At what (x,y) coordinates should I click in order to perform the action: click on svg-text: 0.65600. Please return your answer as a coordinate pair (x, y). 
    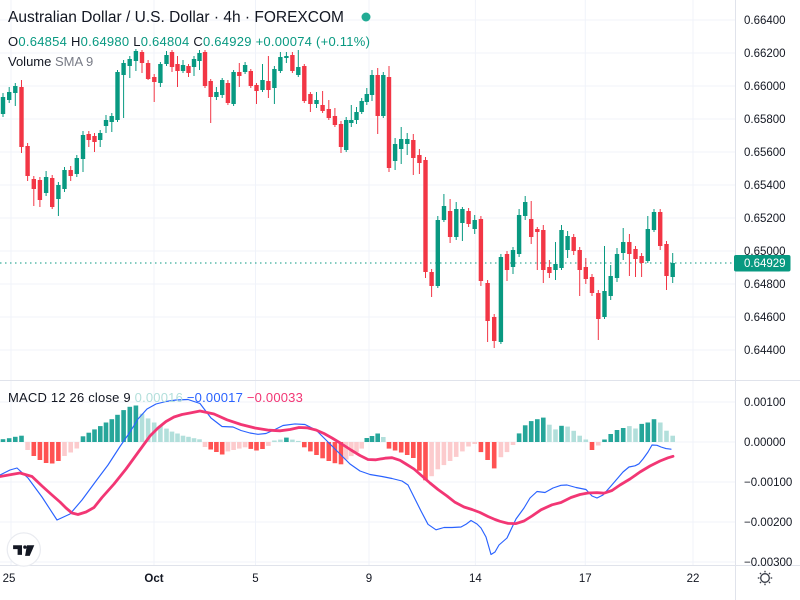
    Looking at the image, I should click on (765, 153).